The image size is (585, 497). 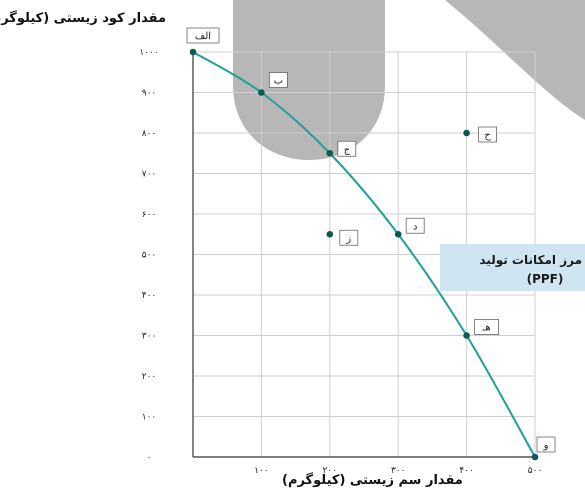 What do you see at coordinates (261, 471) in the screenshot?
I see `x-tick-label: ۱۰۰` at bounding box center [261, 471].